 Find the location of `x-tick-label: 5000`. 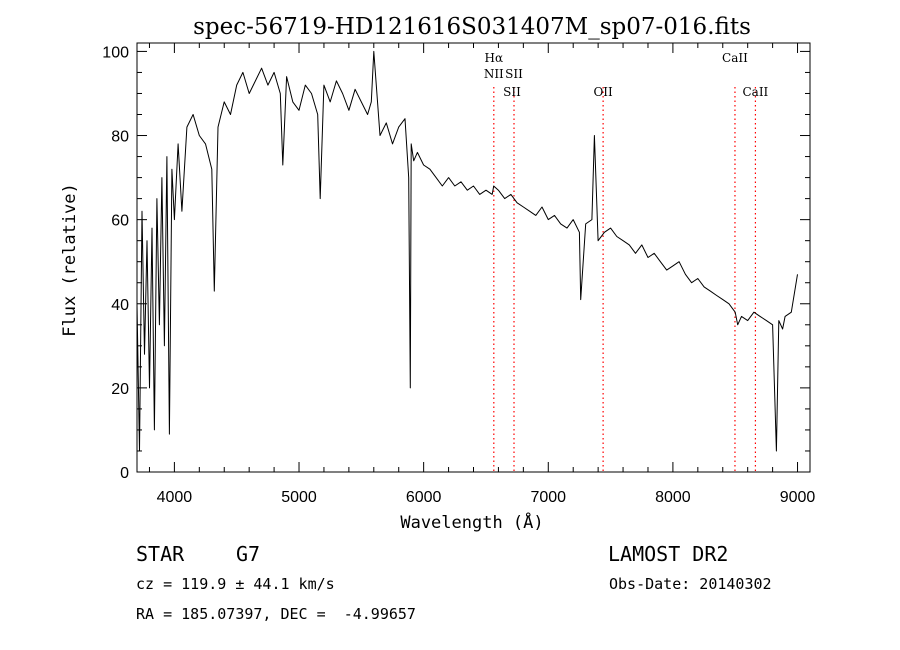

x-tick-label: 5000 is located at coordinates (299, 497).